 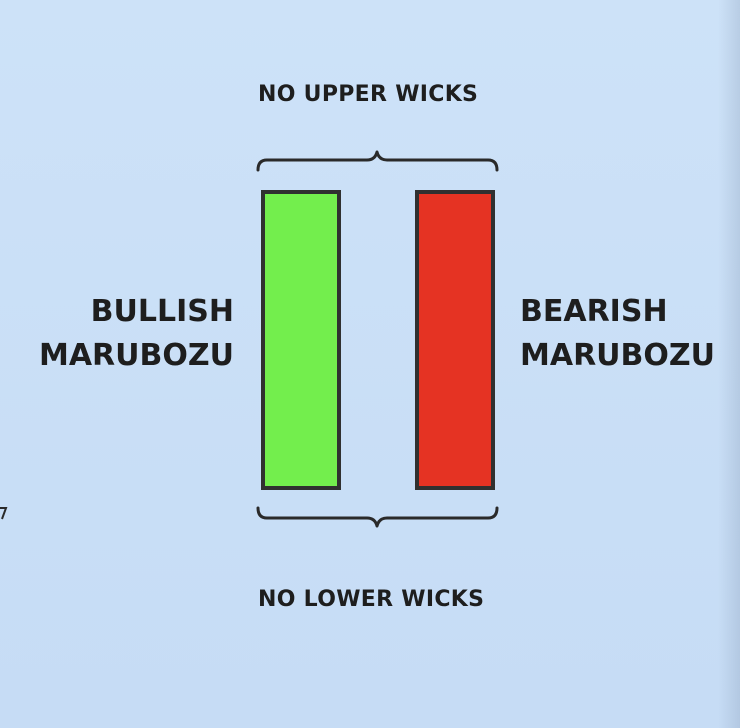 I want to click on bearish-label-line1: BEARISH, so click(x=594, y=311).